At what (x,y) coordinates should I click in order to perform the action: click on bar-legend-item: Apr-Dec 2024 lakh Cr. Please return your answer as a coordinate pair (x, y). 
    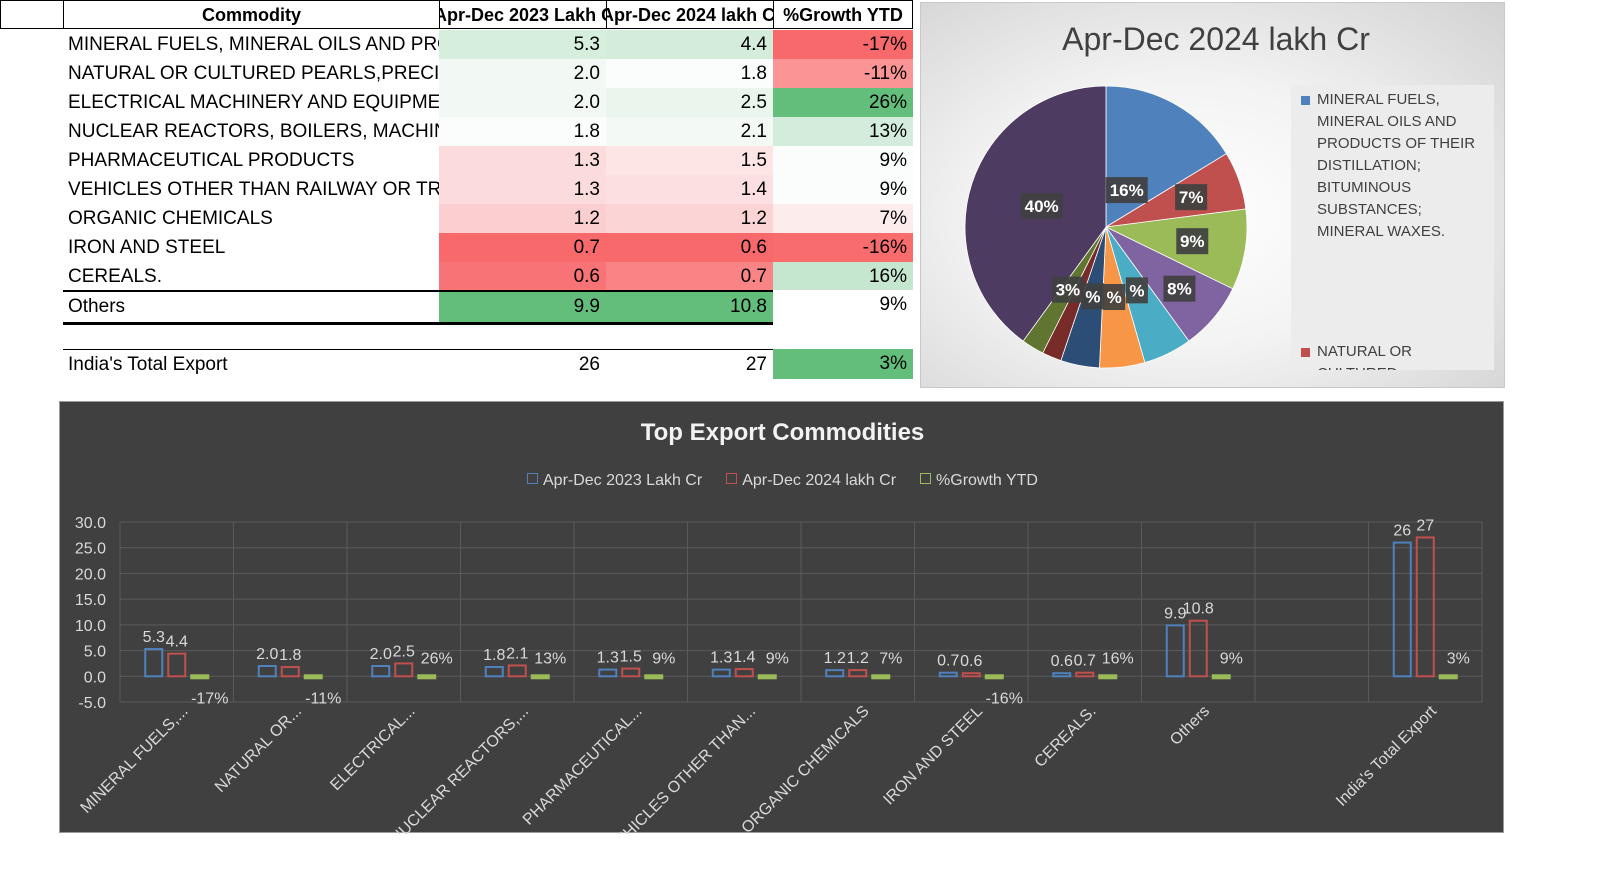
    Looking at the image, I should click on (811, 481).